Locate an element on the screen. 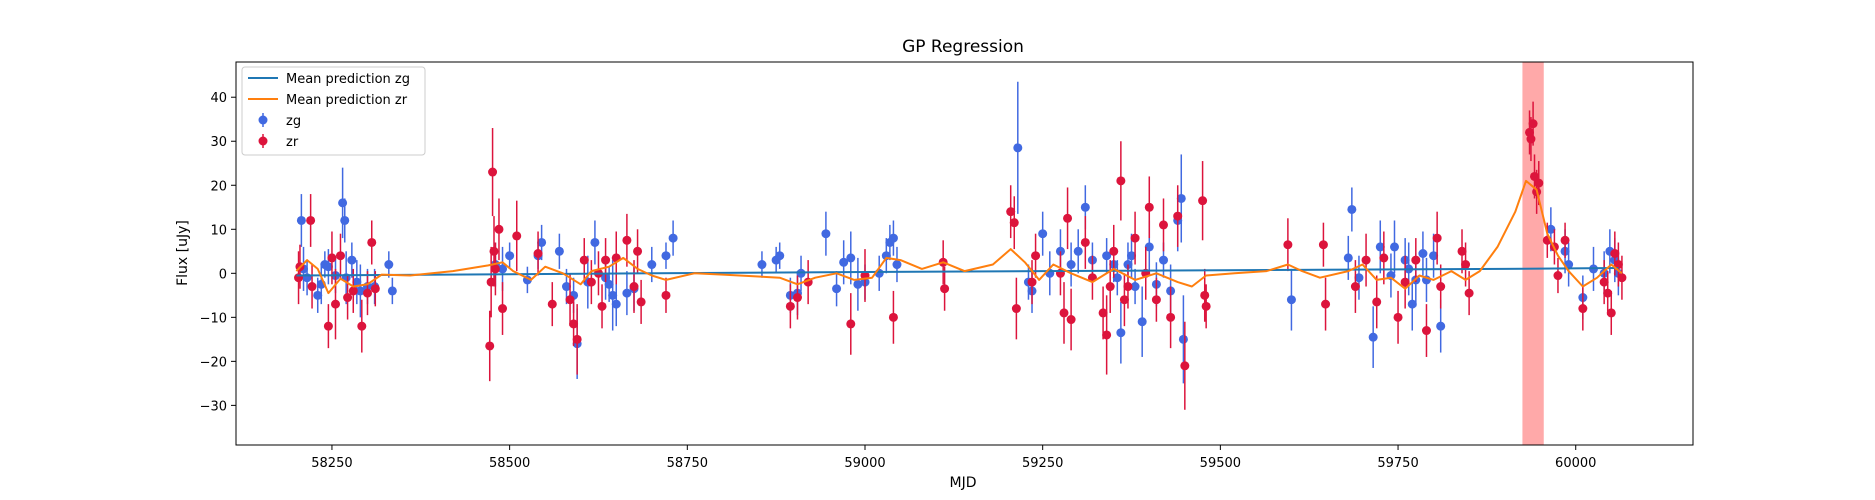 Image resolution: width=1875 pixels, height=500 pixels. x-tick-label: 58750 is located at coordinates (687, 463).